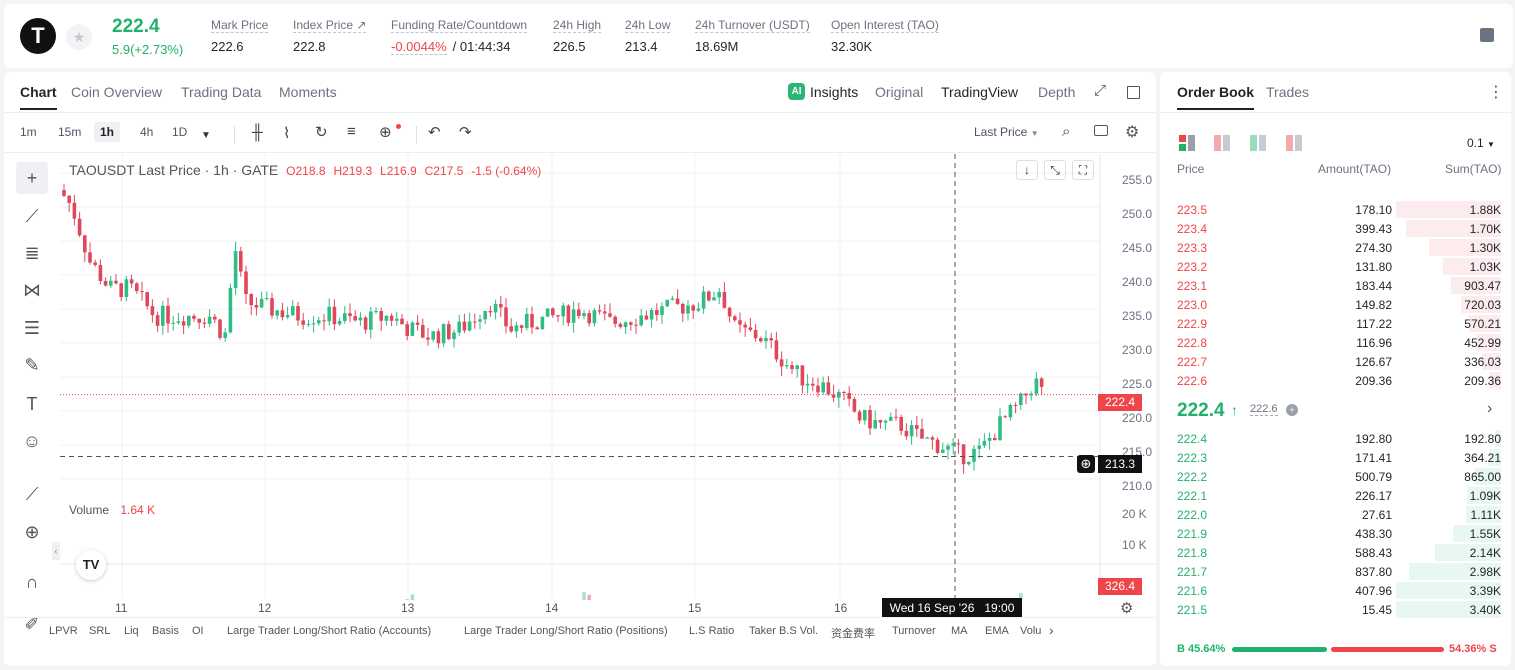 Image resolution: width=1515 pixels, height=670 pixels. What do you see at coordinates (834, 92) in the screenshot?
I see `tab-insights: Insights` at bounding box center [834, 92].